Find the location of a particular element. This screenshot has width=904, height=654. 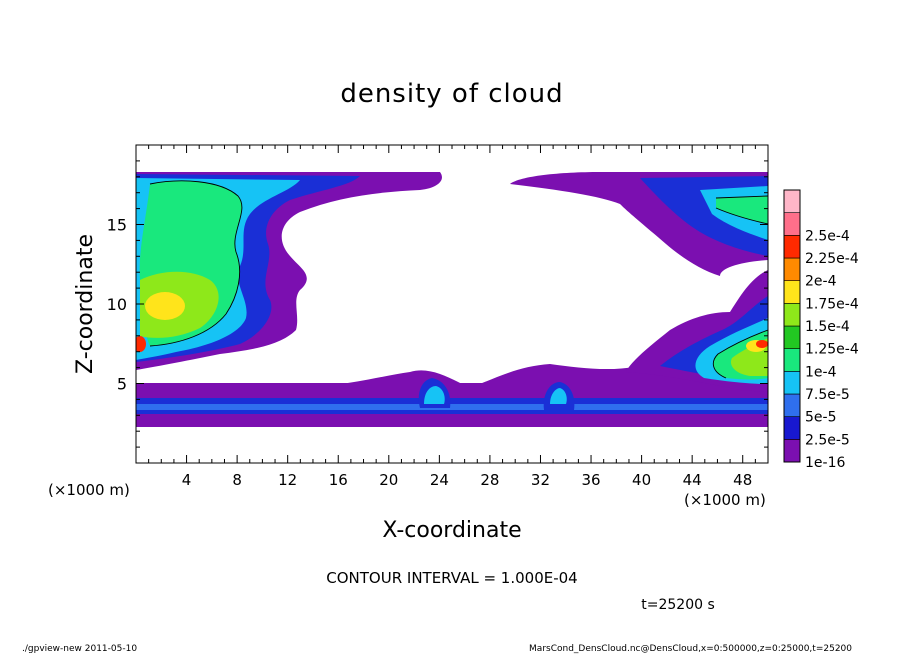

x-tick-label: 24 is located at coordinates (439, 480).